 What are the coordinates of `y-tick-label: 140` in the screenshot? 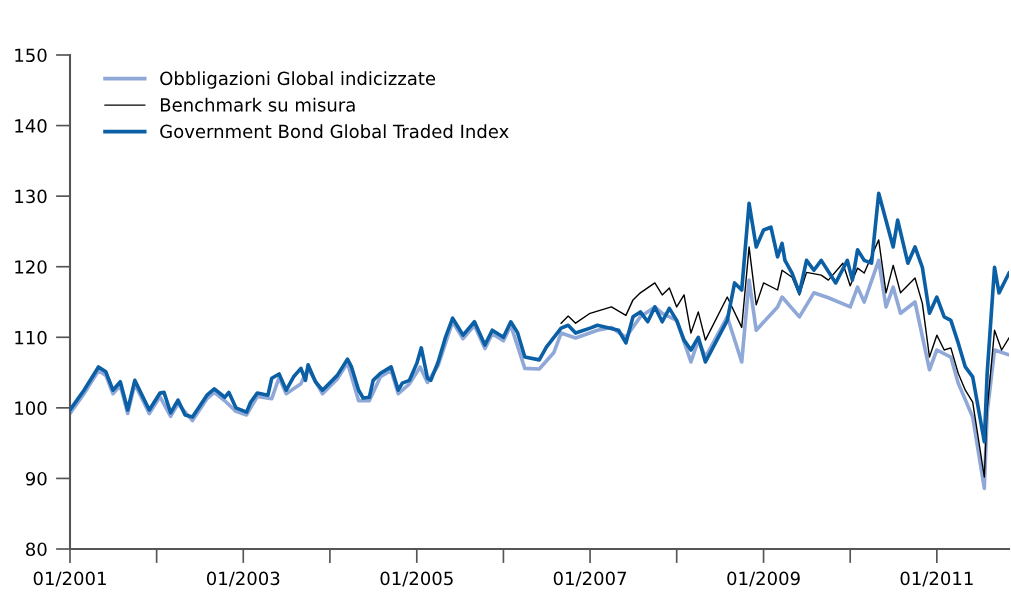 It's located at (31, 126).